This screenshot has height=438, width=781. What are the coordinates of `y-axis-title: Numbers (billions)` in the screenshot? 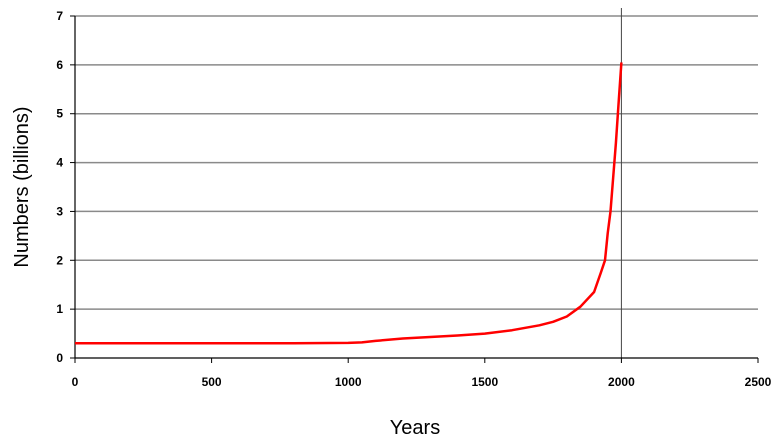 It's located at (22, 186).